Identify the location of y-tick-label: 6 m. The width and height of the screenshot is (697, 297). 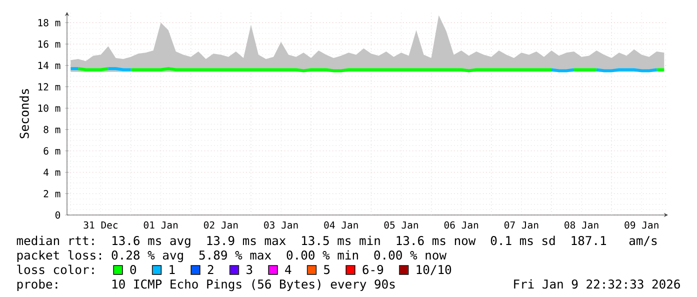
(52, 151).